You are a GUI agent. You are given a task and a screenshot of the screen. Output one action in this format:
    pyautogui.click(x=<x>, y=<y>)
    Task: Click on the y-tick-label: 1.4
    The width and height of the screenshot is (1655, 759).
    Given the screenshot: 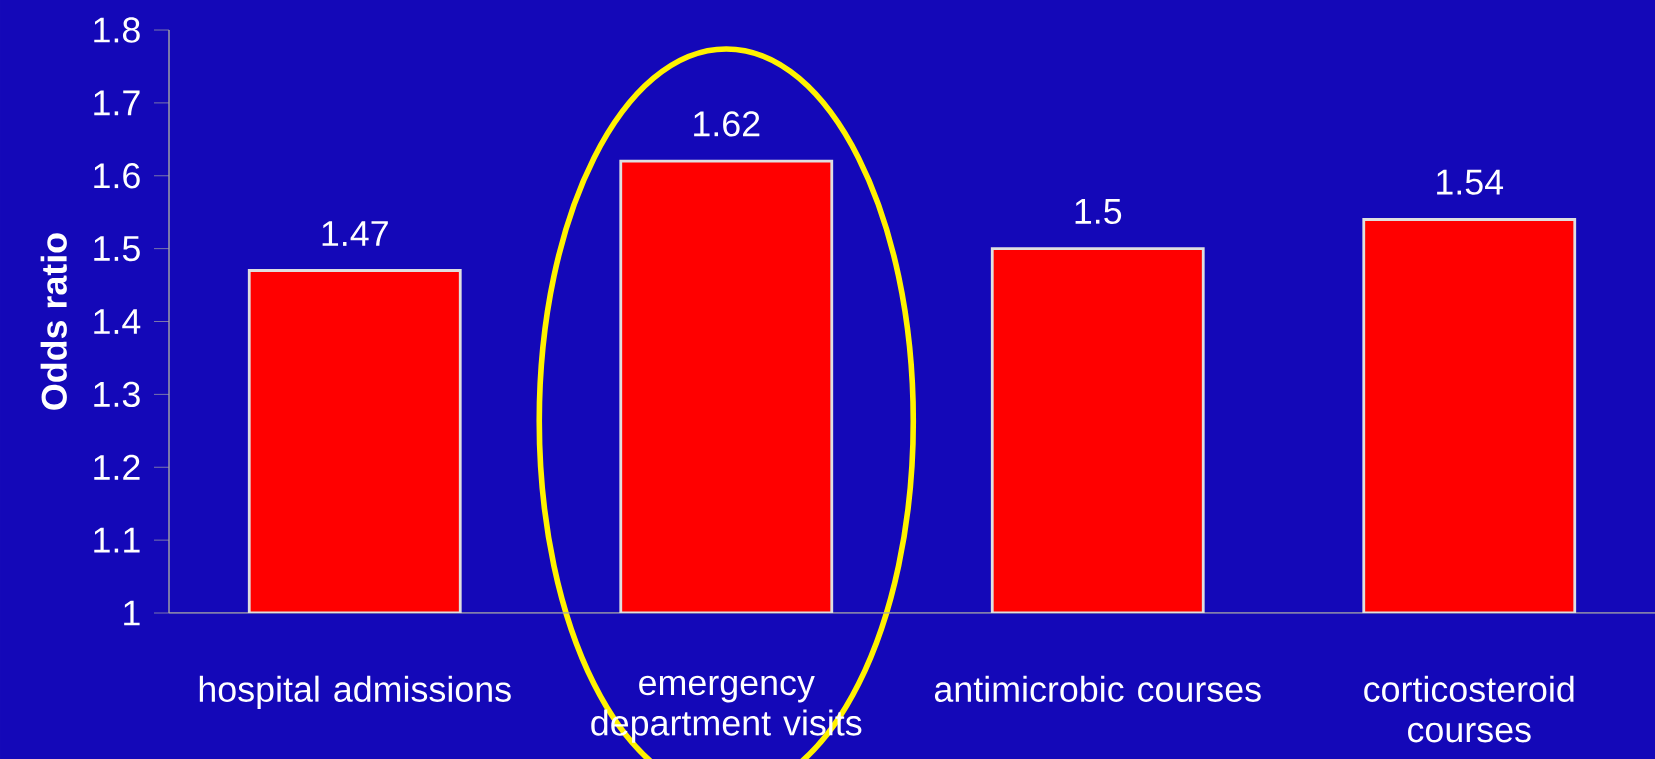 What is the action you would take?
    pyautogui.click(x=117, y=321)
    